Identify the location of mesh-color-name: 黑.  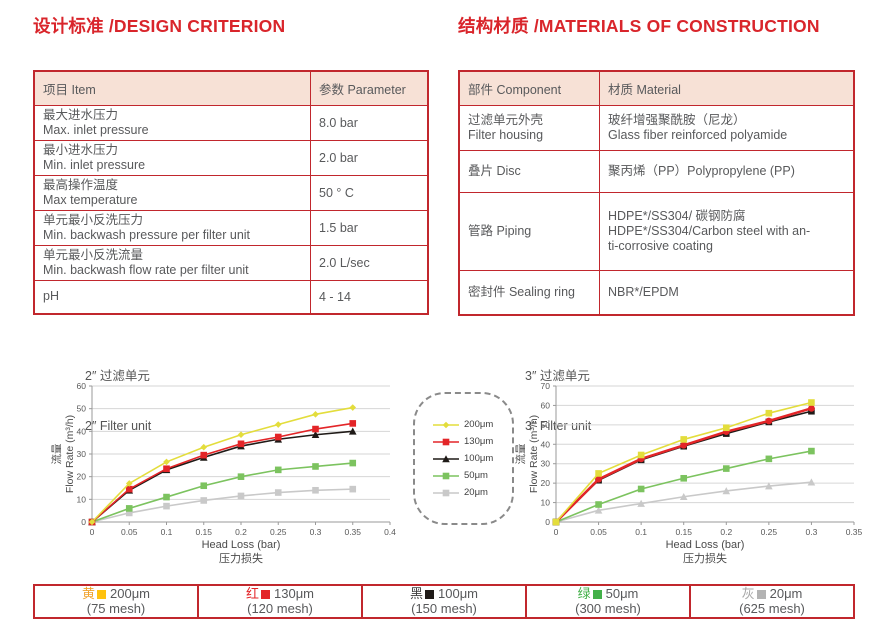
(416, 593).